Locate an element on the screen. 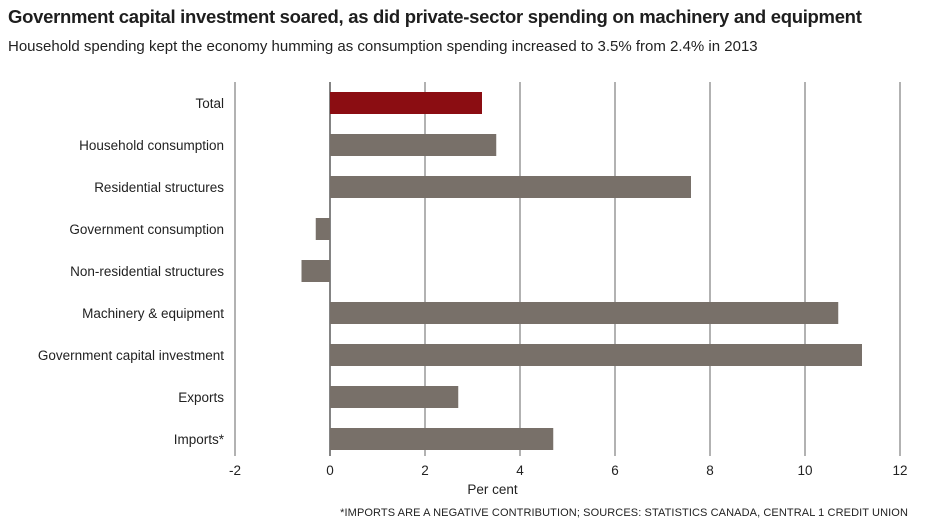 Image resolution: width=938 pixels, height=527 pixels. tick-label-2: 2 is located at coordinates (425, 470).